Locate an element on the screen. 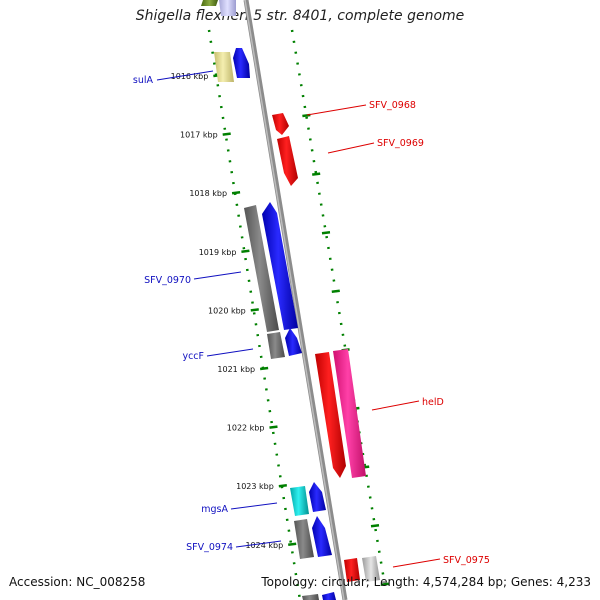  gene-partial-bottom-gray is located at coordinates (310, 597).